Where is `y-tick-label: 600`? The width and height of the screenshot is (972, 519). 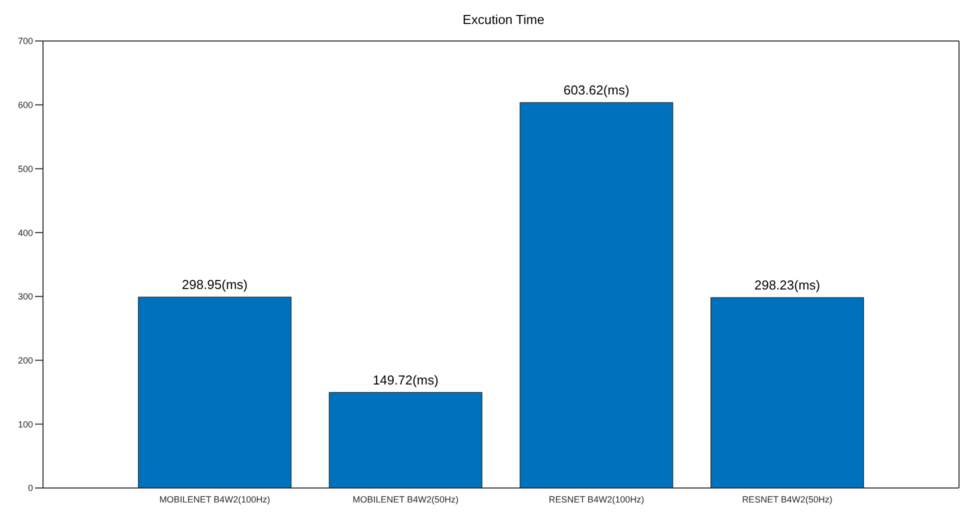 y-tick-label: 600 is located at coordinates (25, 105).